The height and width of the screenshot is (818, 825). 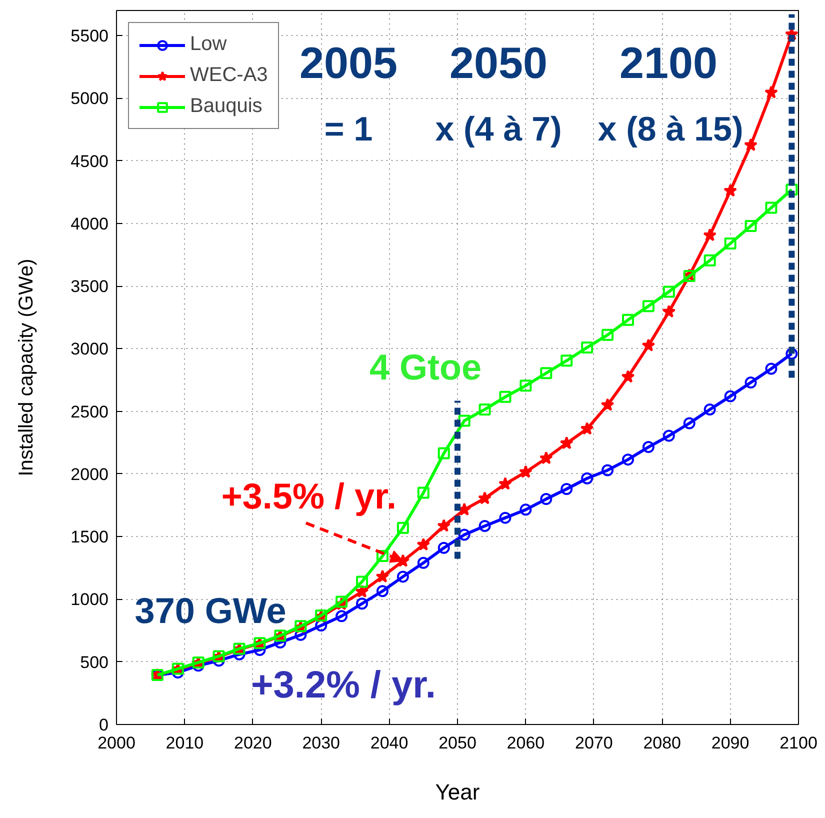 What do you see at coordinates (799, 743) in the screenshot?
I see `x-tick-label: 2100` at bounding box center [799, 743].